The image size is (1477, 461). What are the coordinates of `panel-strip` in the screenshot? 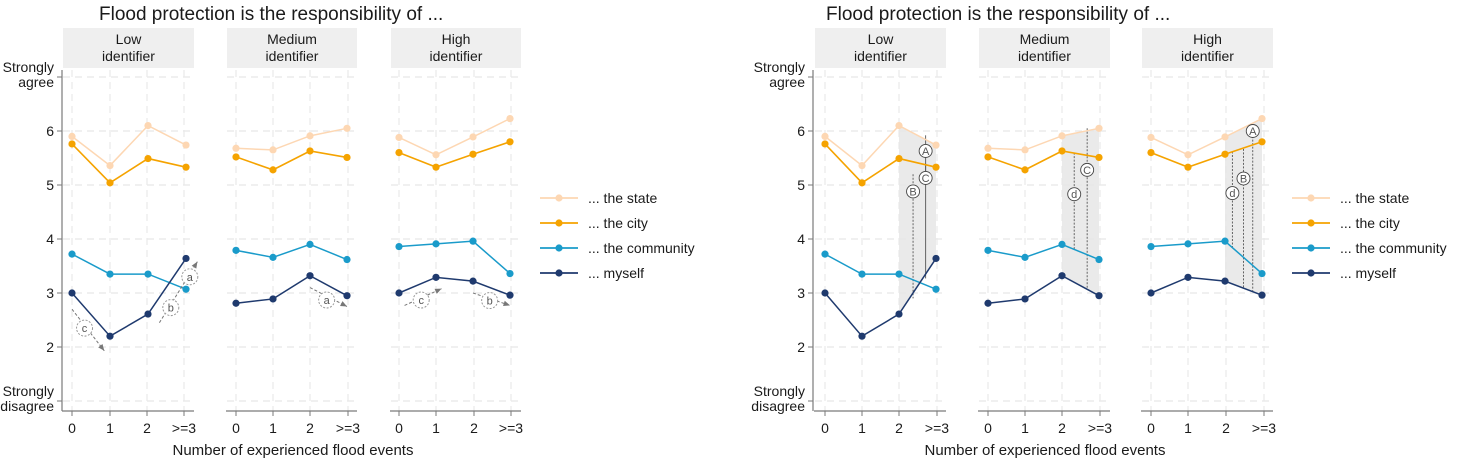 It's located at (880, 48).